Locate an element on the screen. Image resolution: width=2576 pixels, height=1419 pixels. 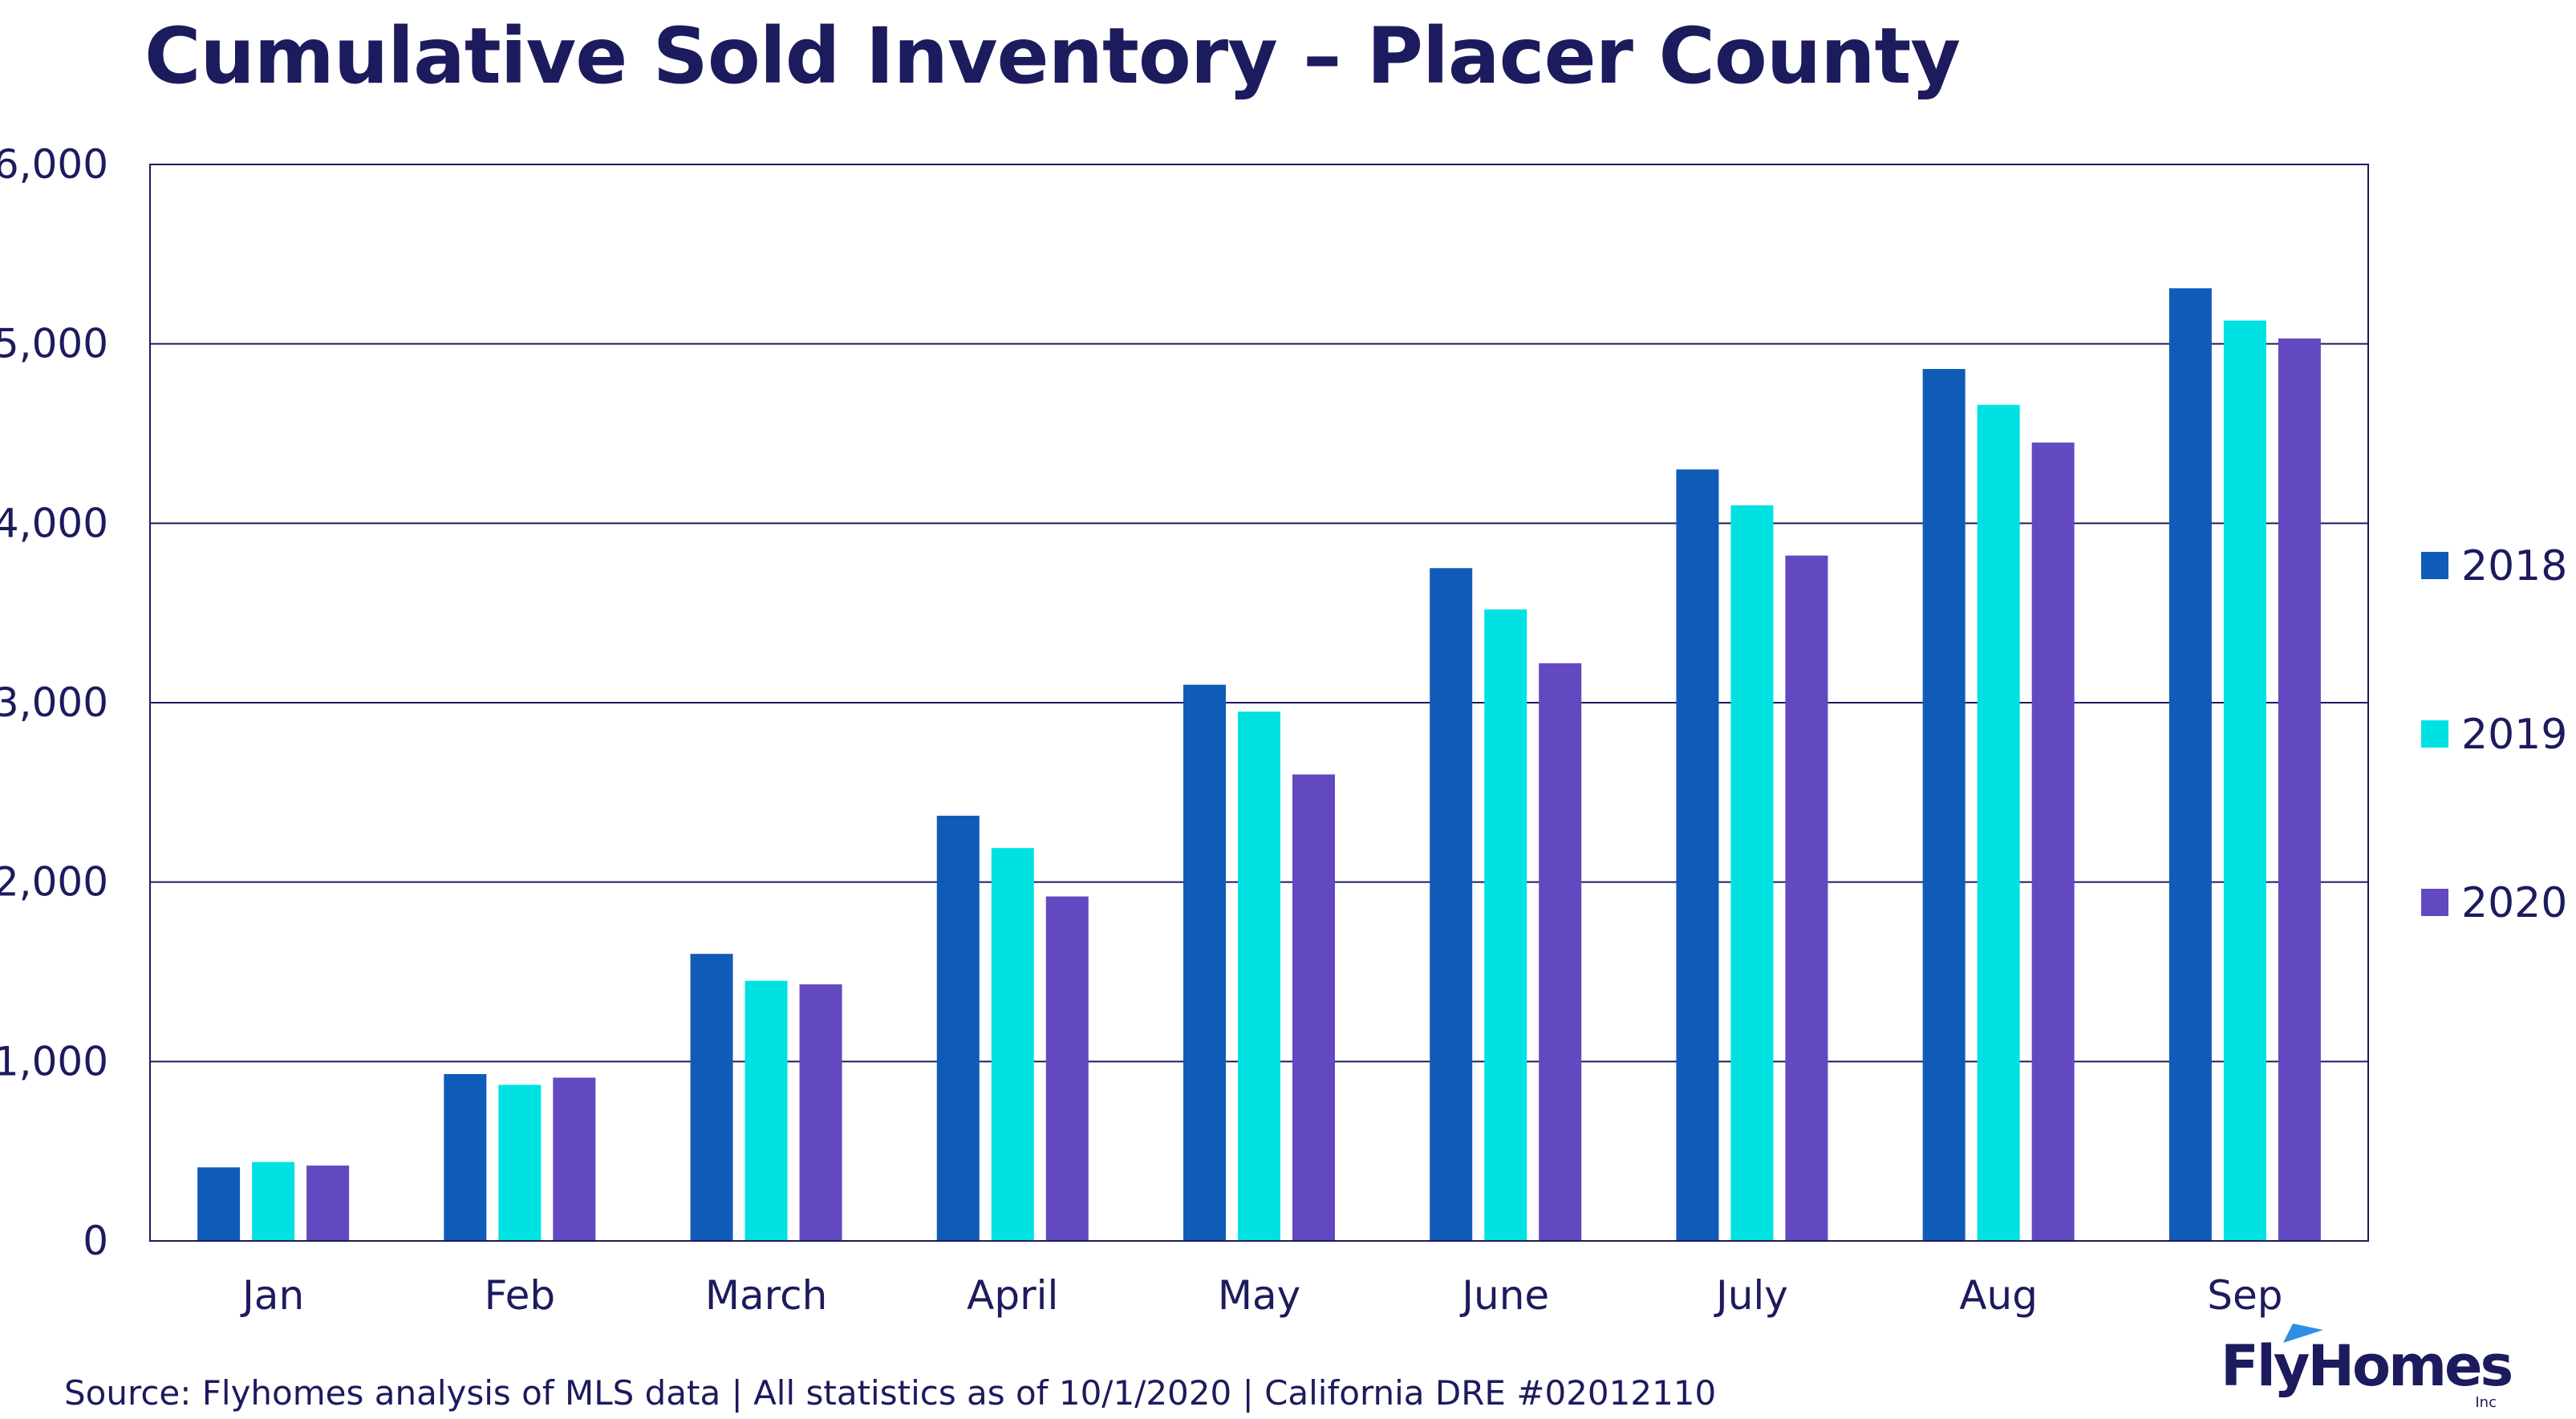
bar-2020-sep is located at coordinates (2299, 789).